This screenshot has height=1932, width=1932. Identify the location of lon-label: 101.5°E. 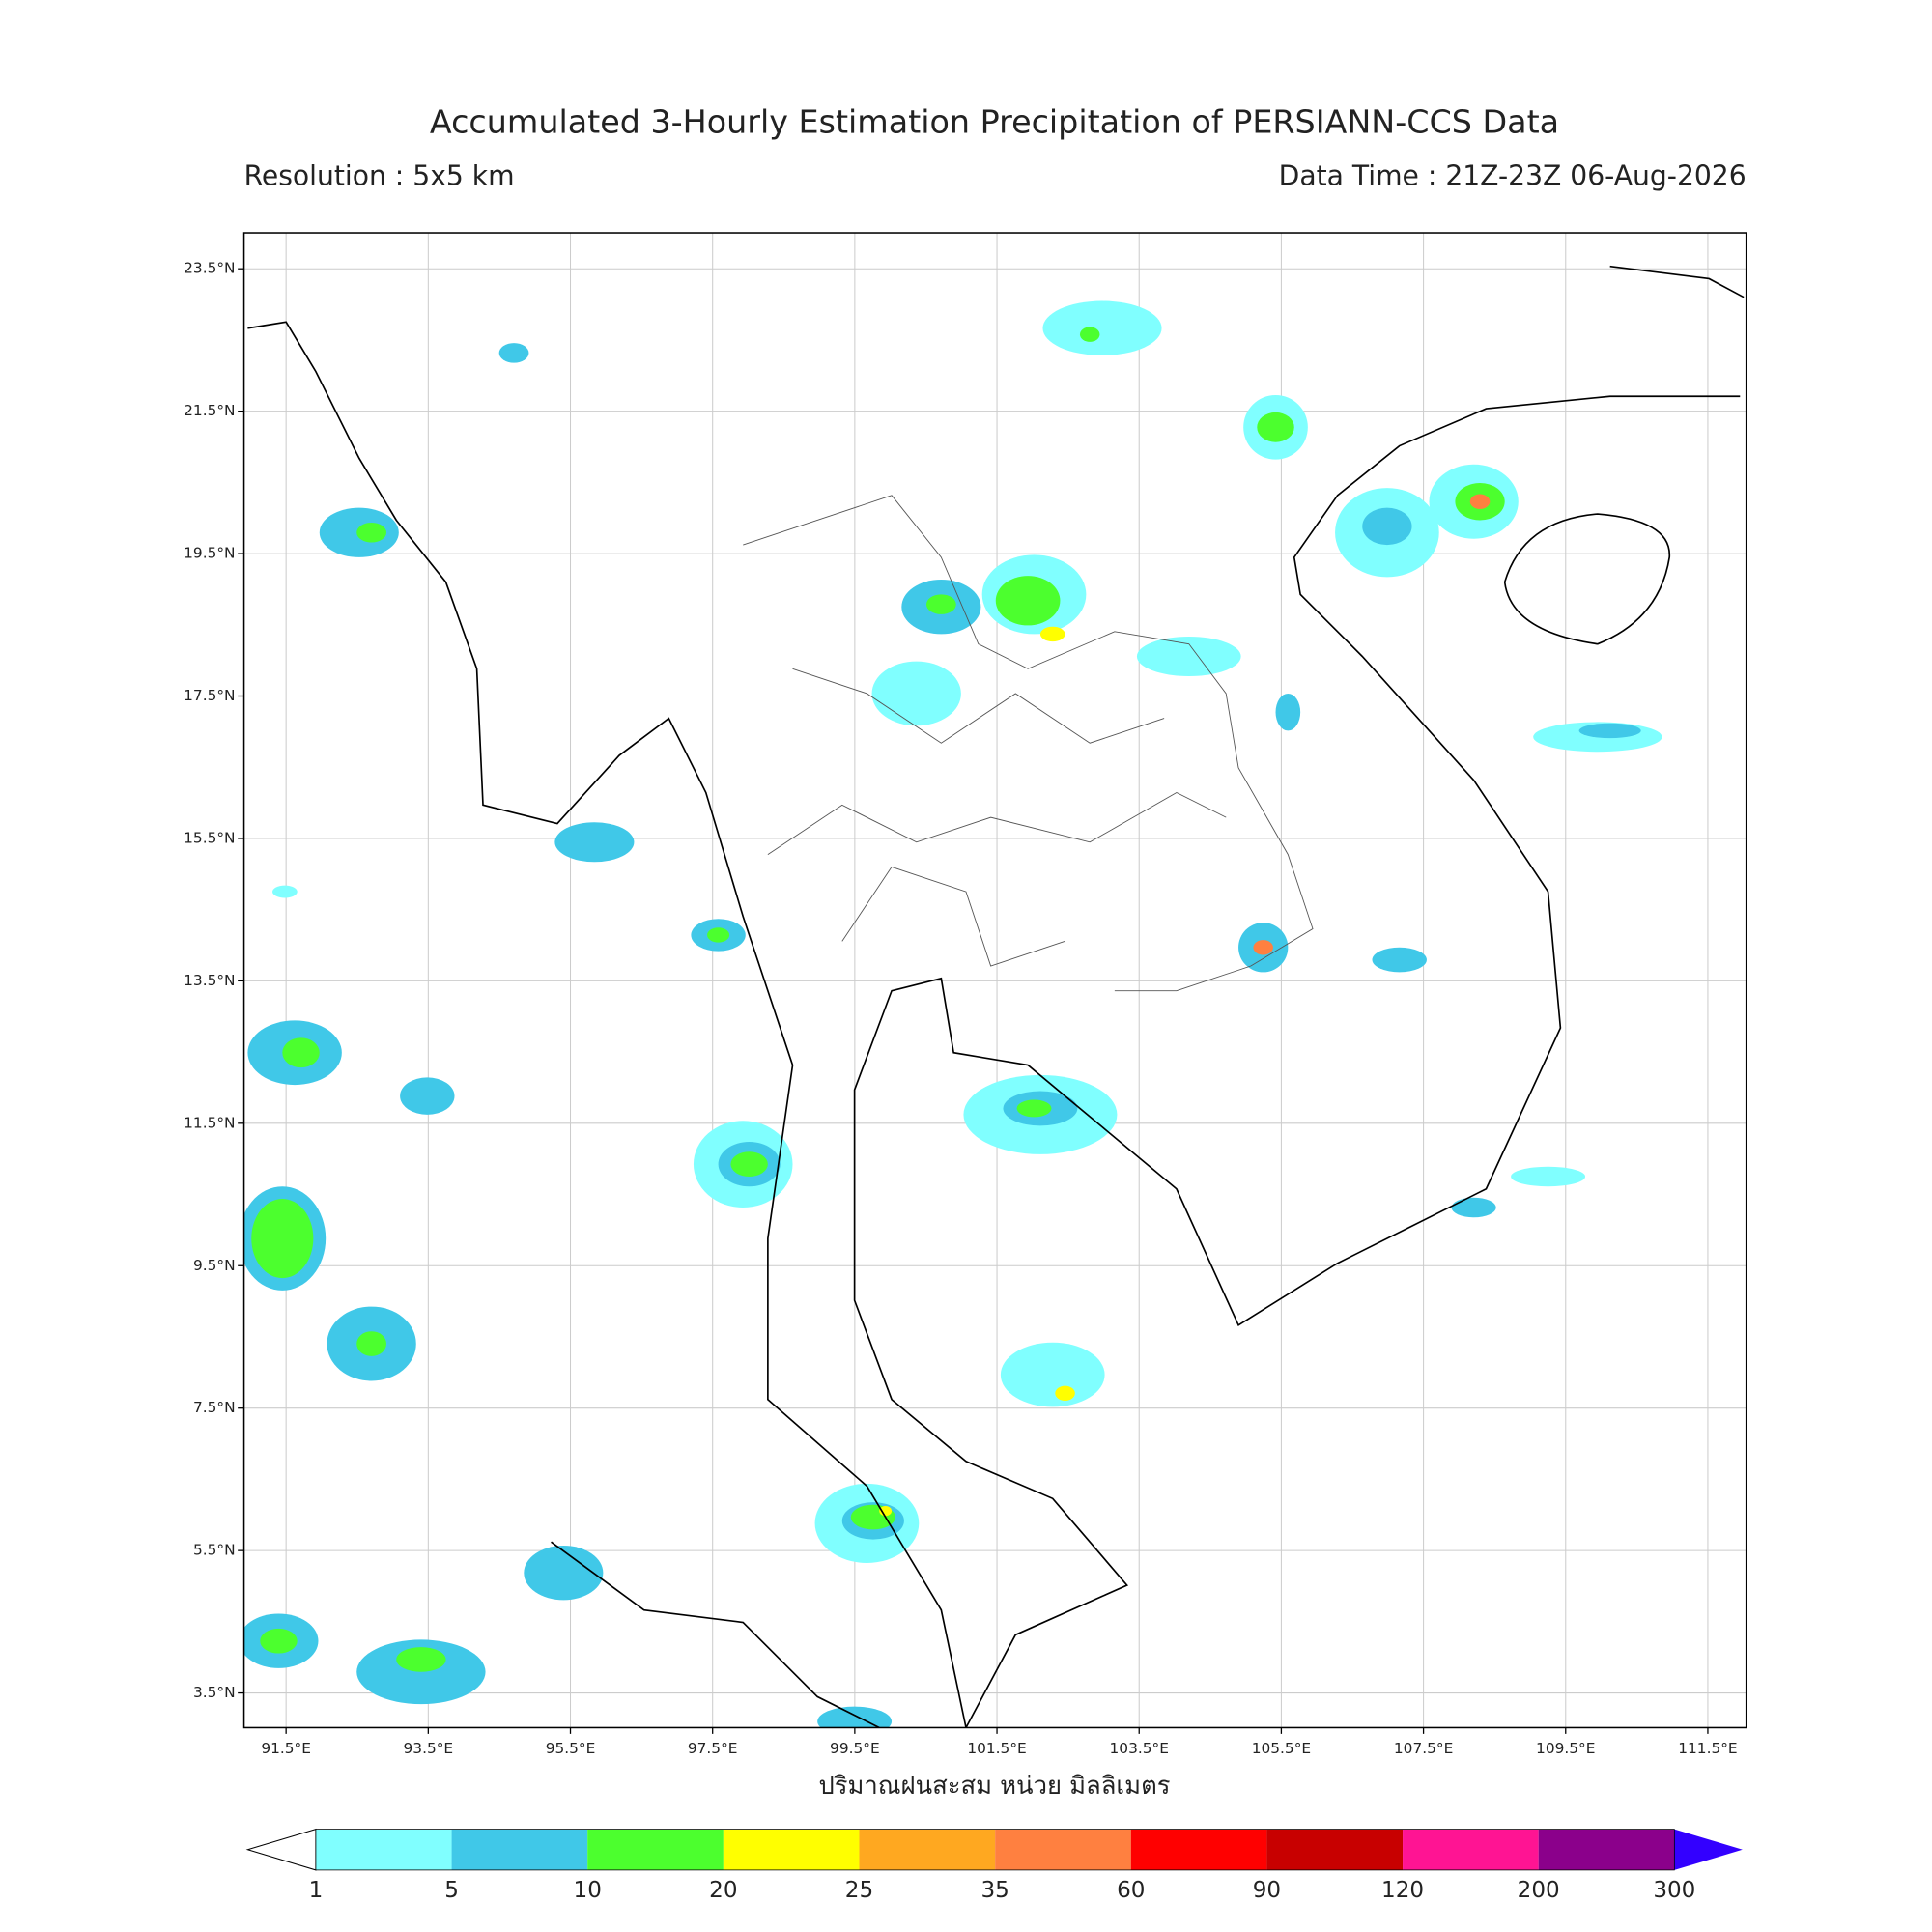
(996, 1748).